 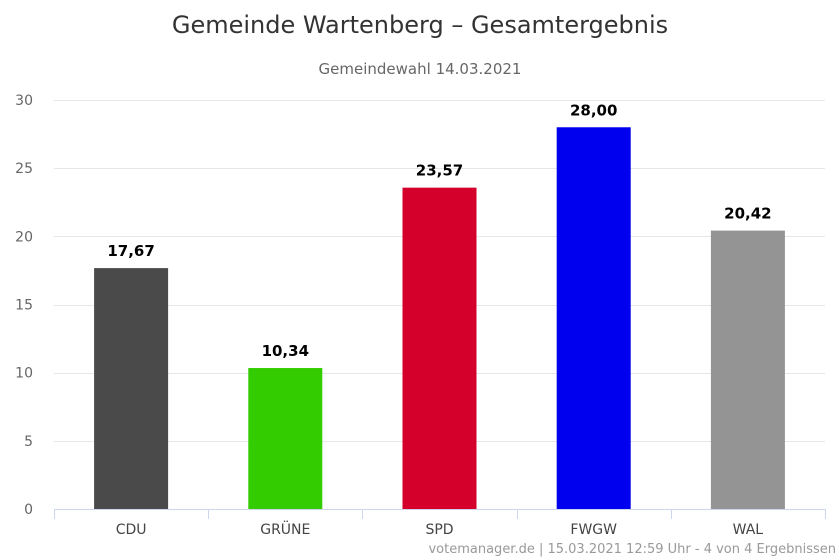 I want to click on bar-fwgw, so click(x=593, y=318).